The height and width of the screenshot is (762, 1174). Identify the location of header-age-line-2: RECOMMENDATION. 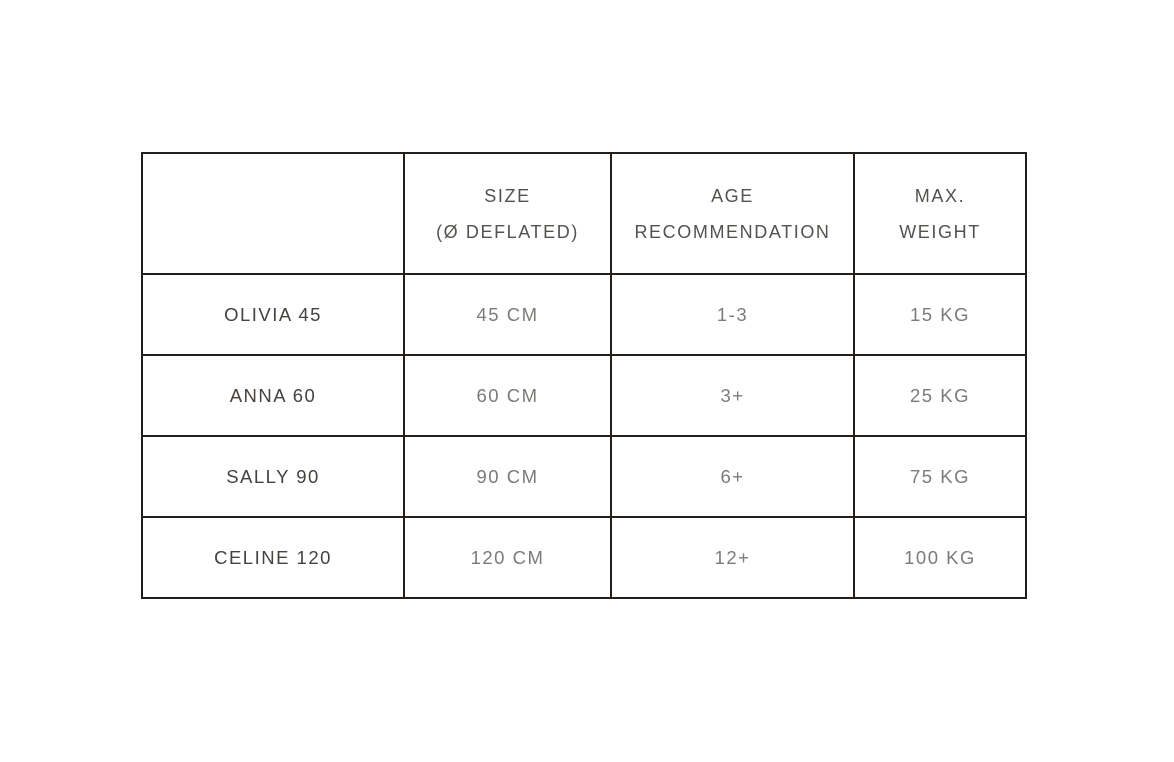
(732, 231).